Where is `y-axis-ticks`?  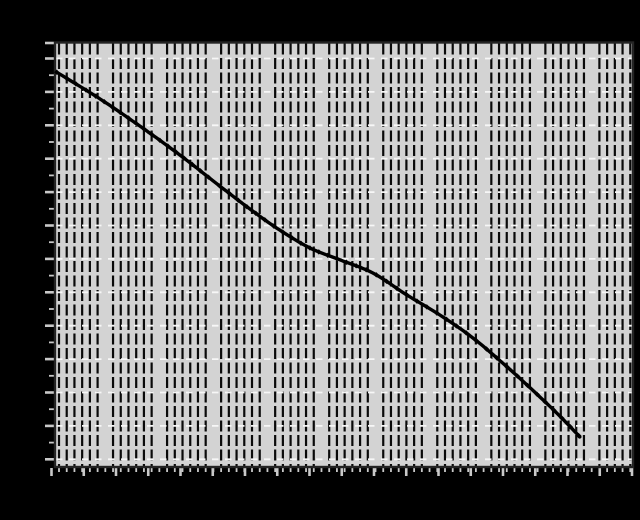 y-axis-ticks is located at coordinates (49, 251).